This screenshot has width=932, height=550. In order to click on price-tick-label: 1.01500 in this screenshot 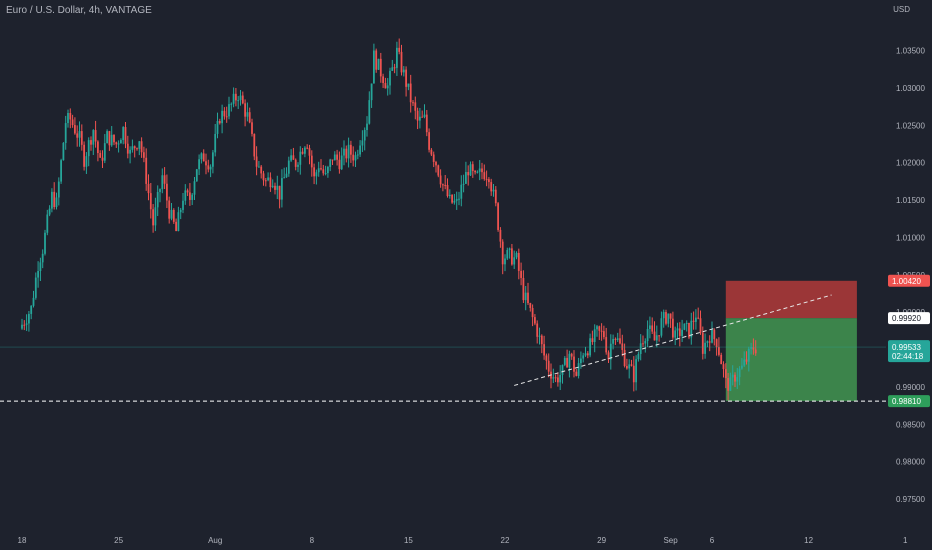, I will do `click(910, 200)`.